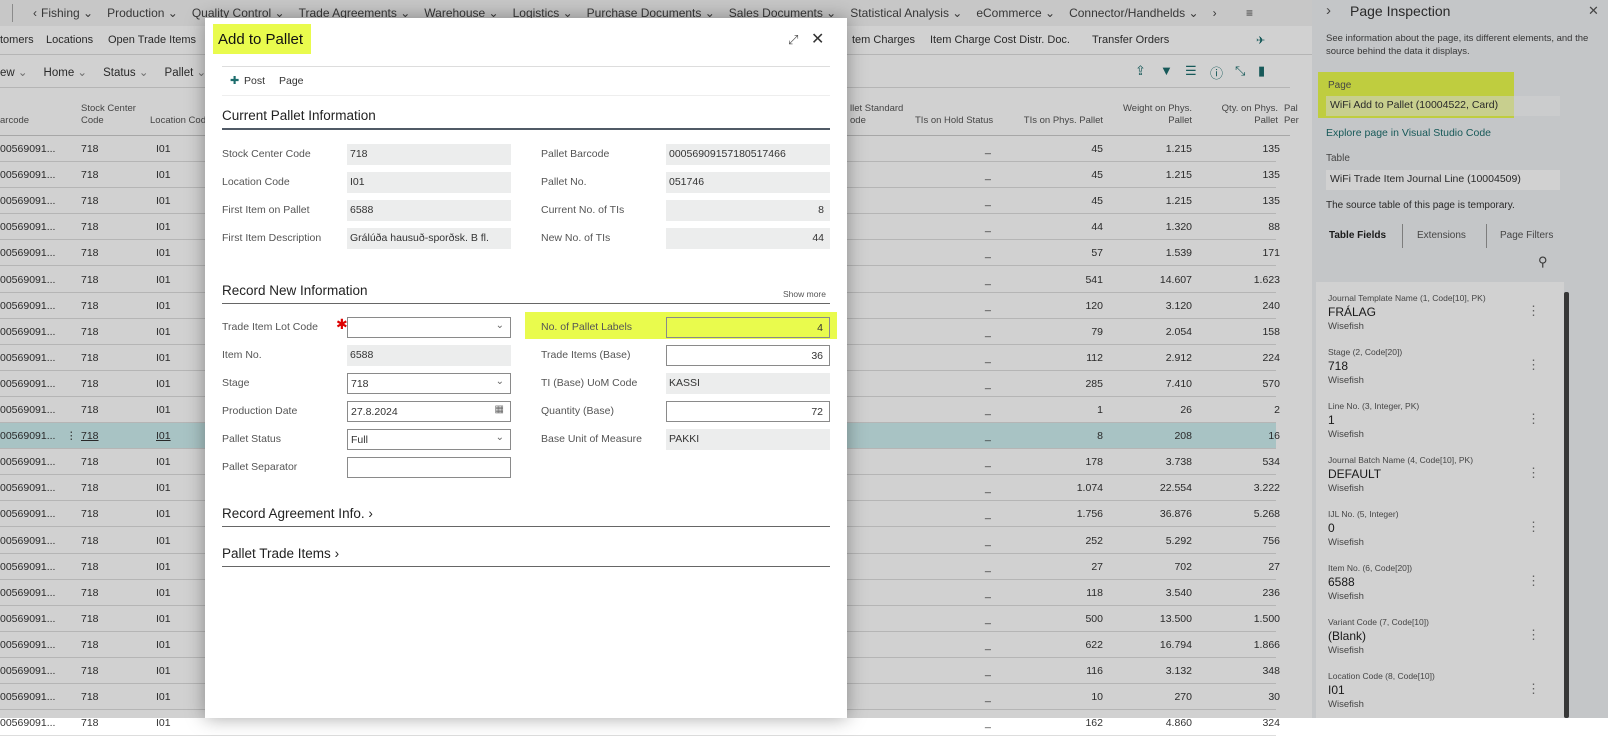 The image size is (1608, 736). Describe the element at coordinates (1262, 70) in the screenshot. I see `bookmark-icon: ▮` at that location.